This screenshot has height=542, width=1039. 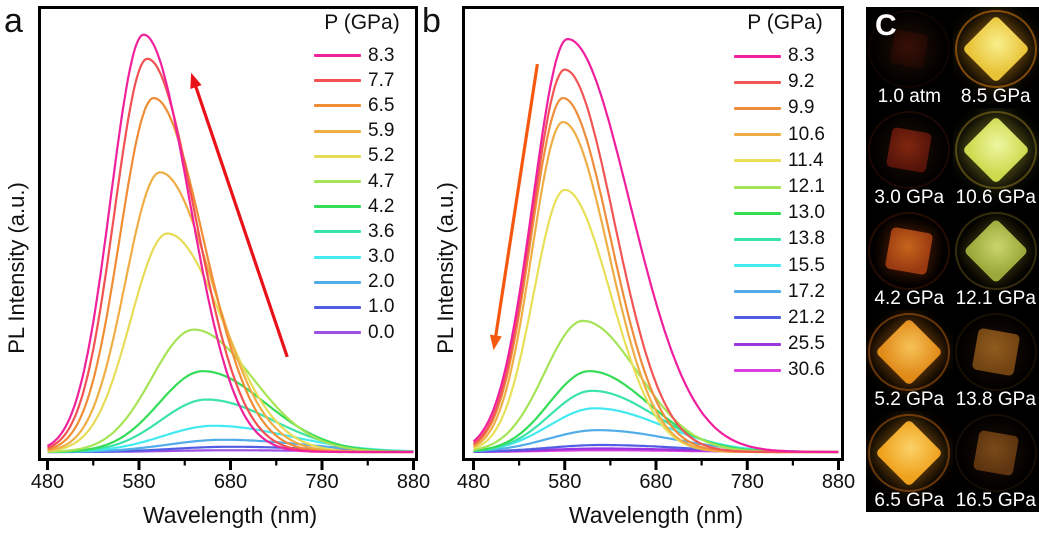 I want to click on x-axis-label-b: Wavelength (nm), so click(x=656, y=515).